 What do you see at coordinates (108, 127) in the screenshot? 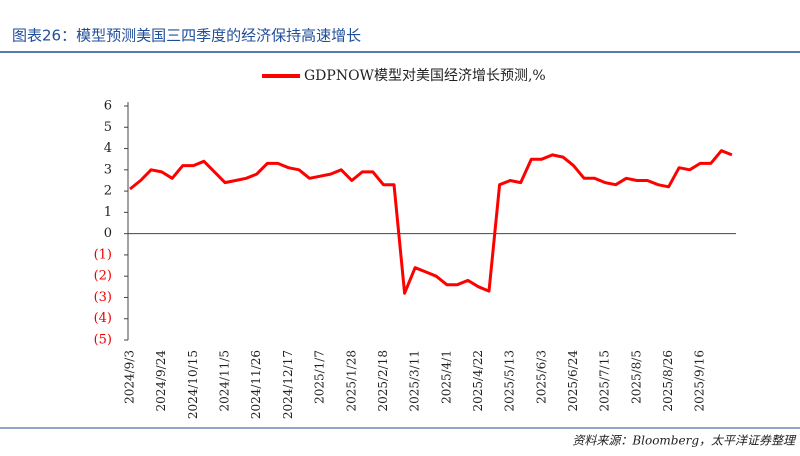
I see `y-tick-label: 5` at bounding box center [108, 127].